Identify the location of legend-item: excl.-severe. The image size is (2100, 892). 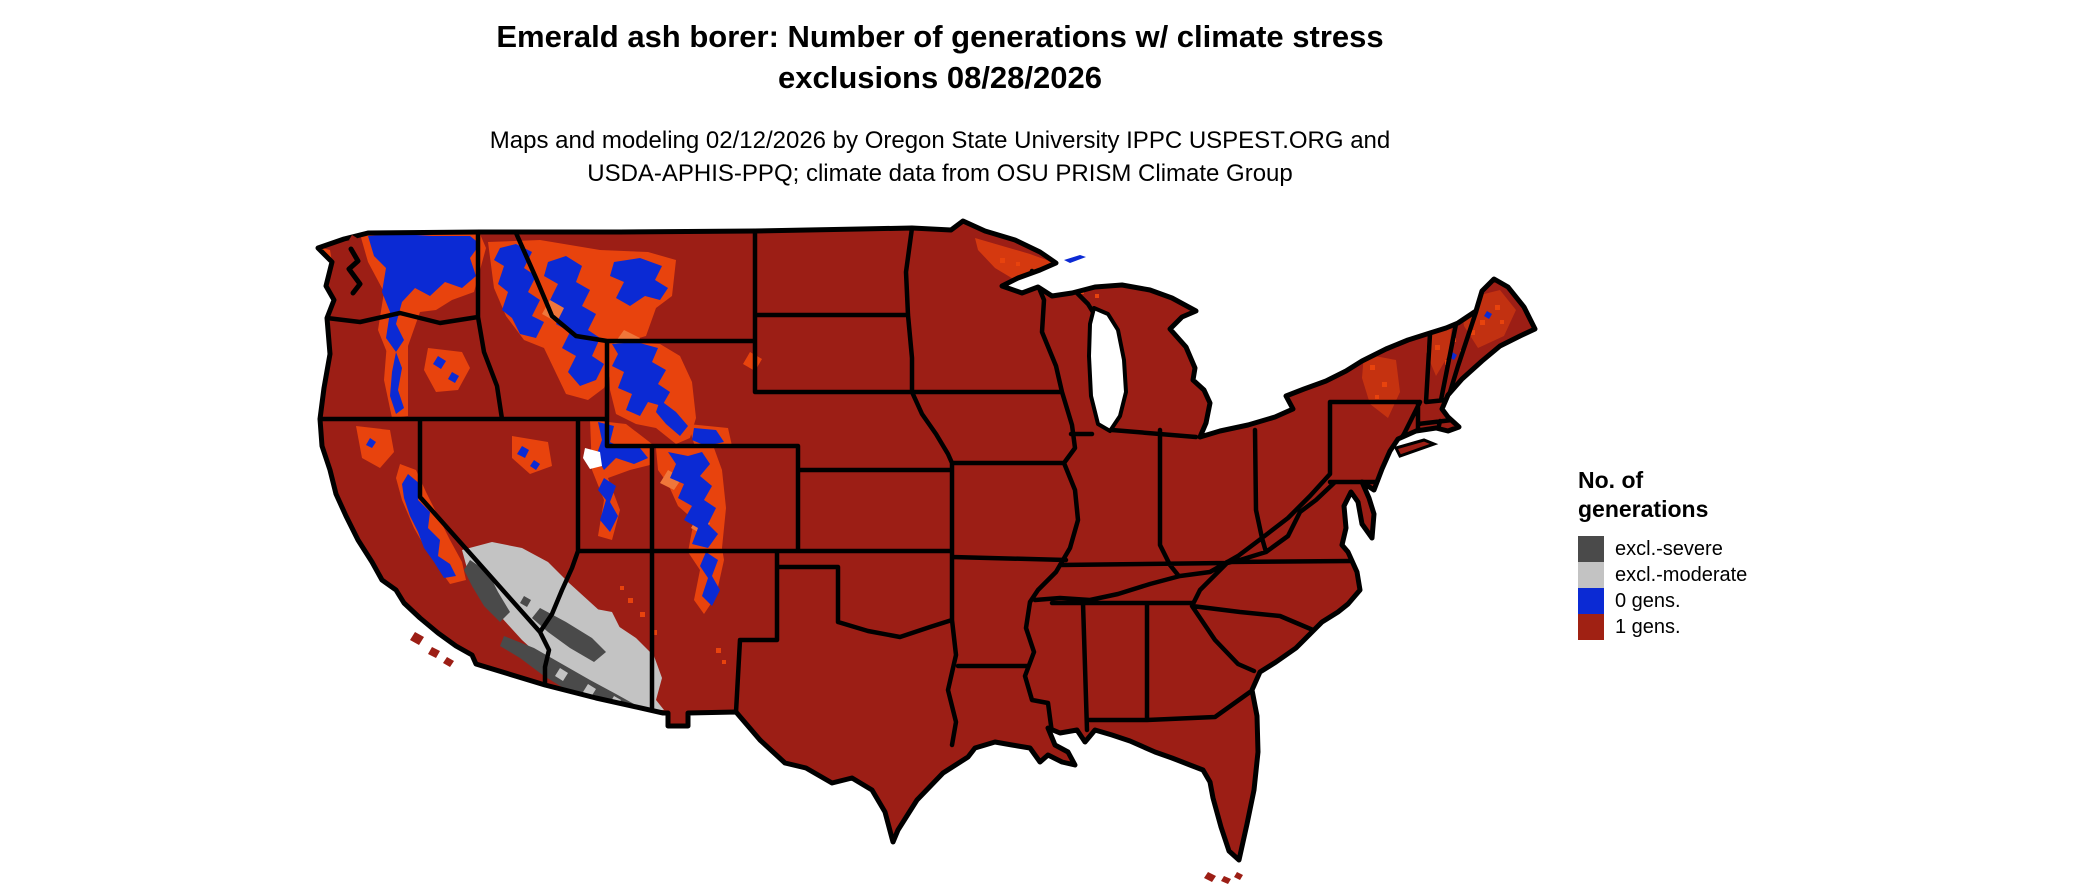
(1728, 549).